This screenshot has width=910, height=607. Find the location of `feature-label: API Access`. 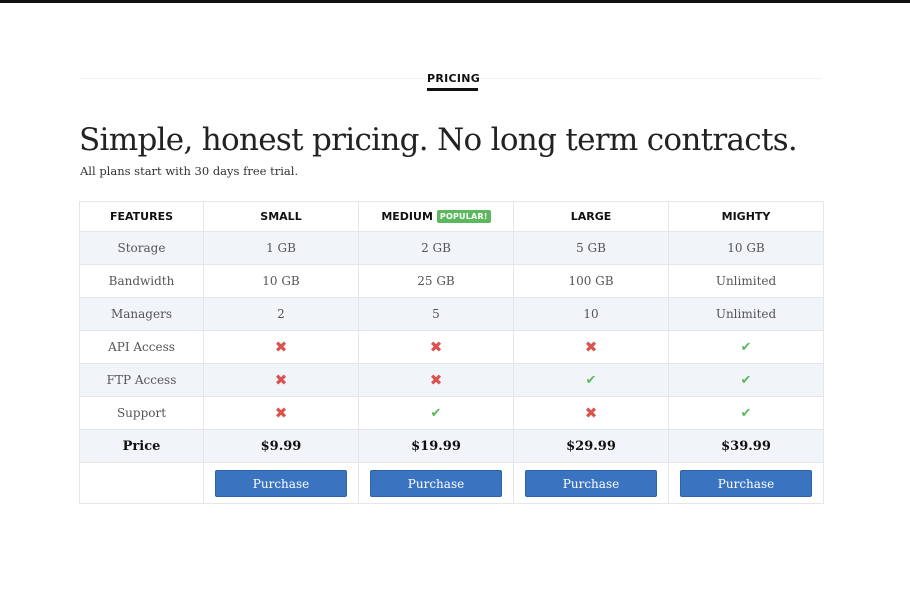

feature-label: API Access is located at coordinates (141, 347).